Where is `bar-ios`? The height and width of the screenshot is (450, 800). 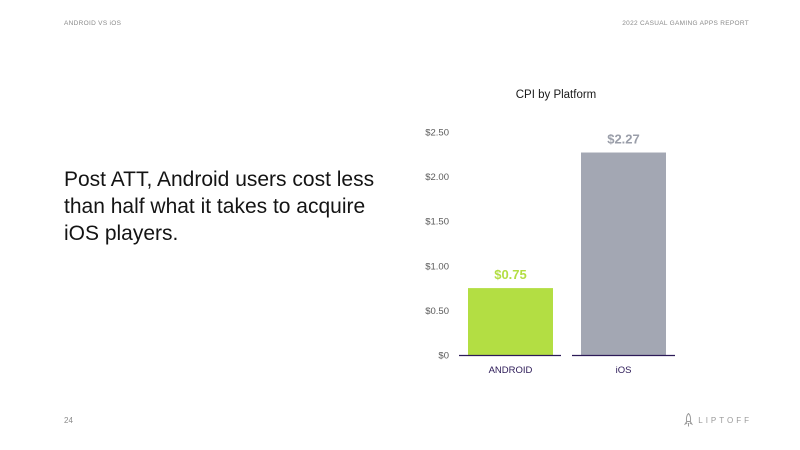 bar-ios is located at coordinates (623, 253).